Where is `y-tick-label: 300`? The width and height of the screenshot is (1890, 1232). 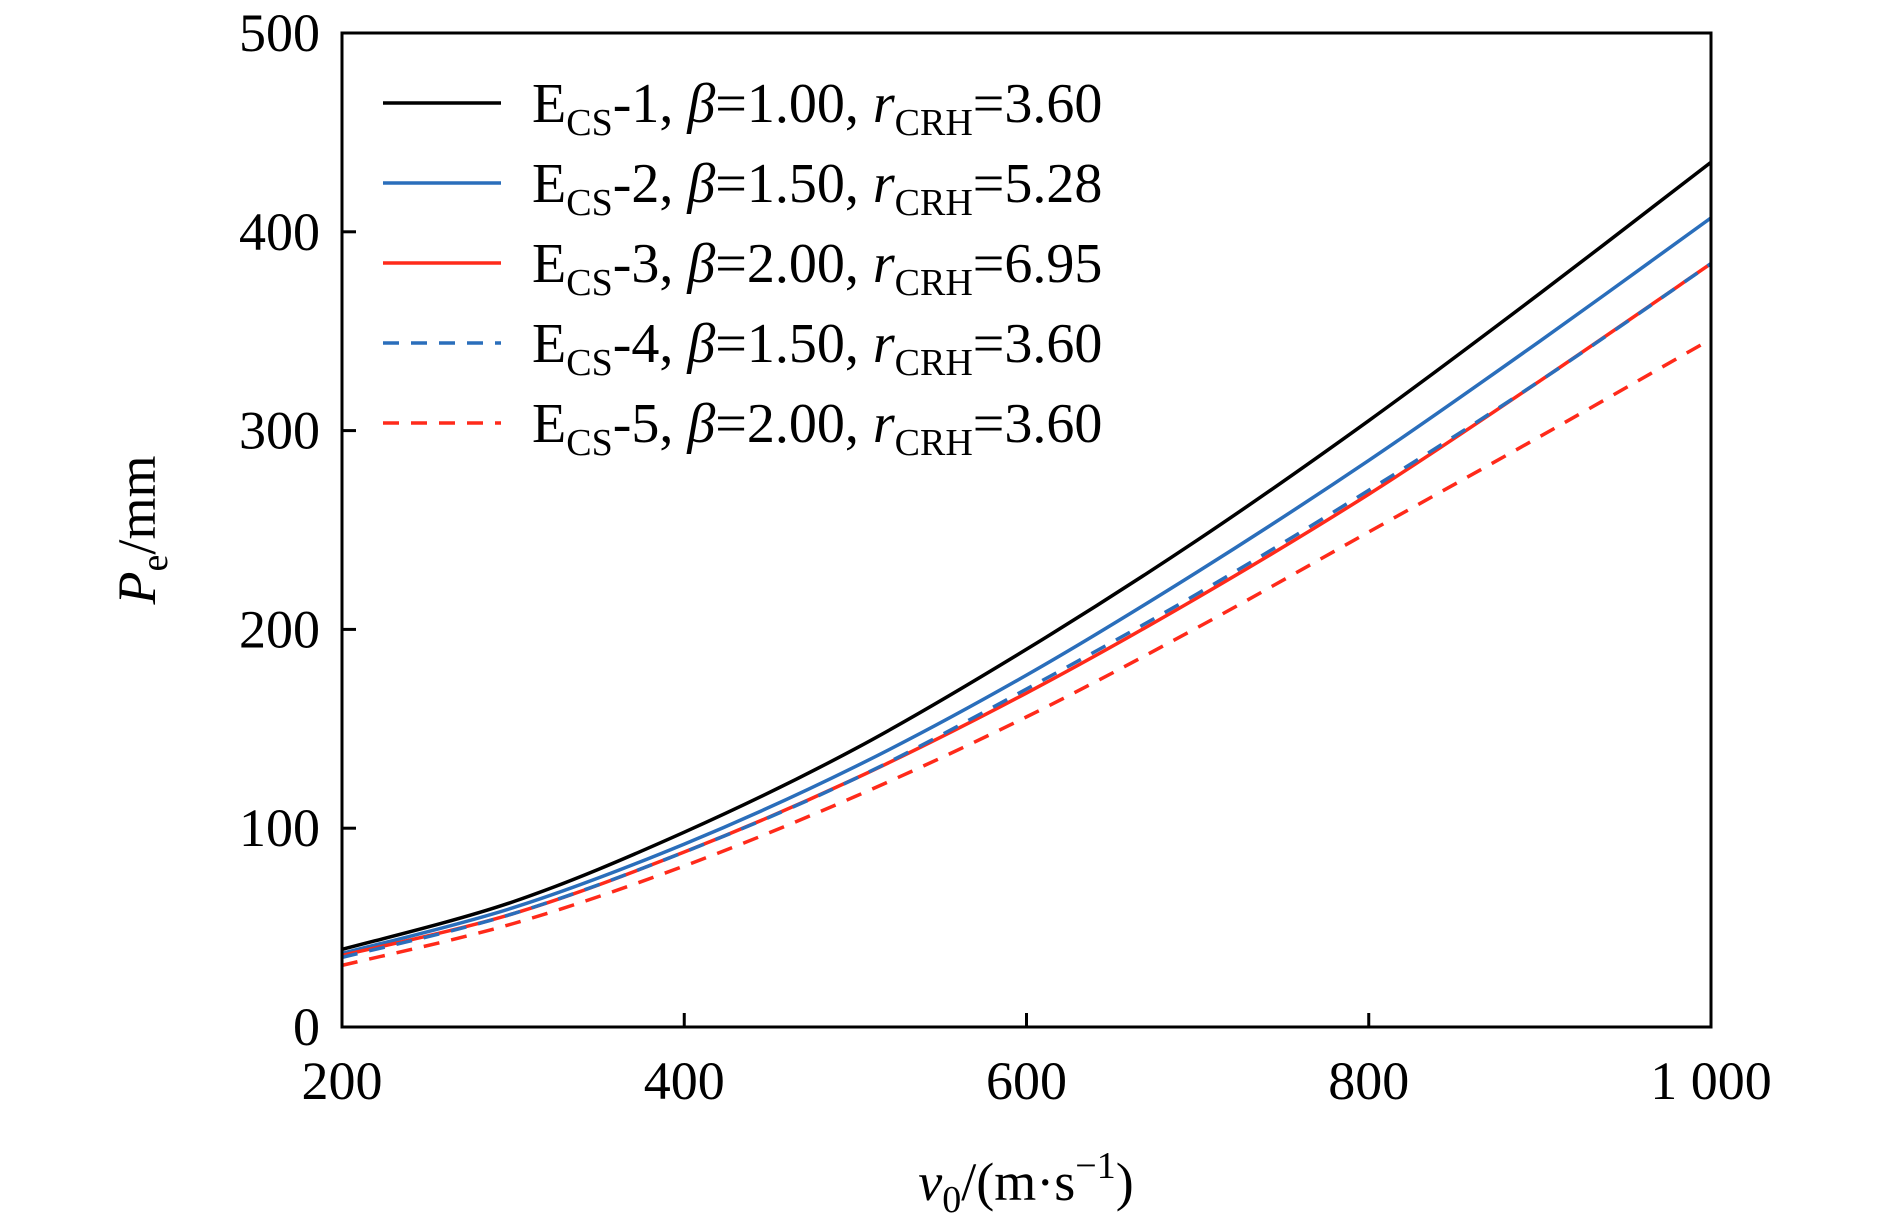 y-tick-label: 300 is located at coordinates (279, 431).